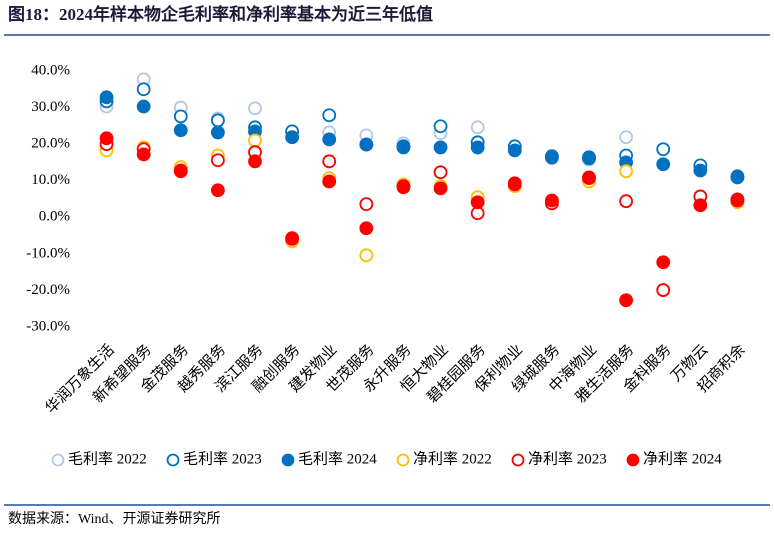 The height and width of the screenshot is (533, 774). I want to click on legend-label: 毛利率 2023, so click(222, 458).